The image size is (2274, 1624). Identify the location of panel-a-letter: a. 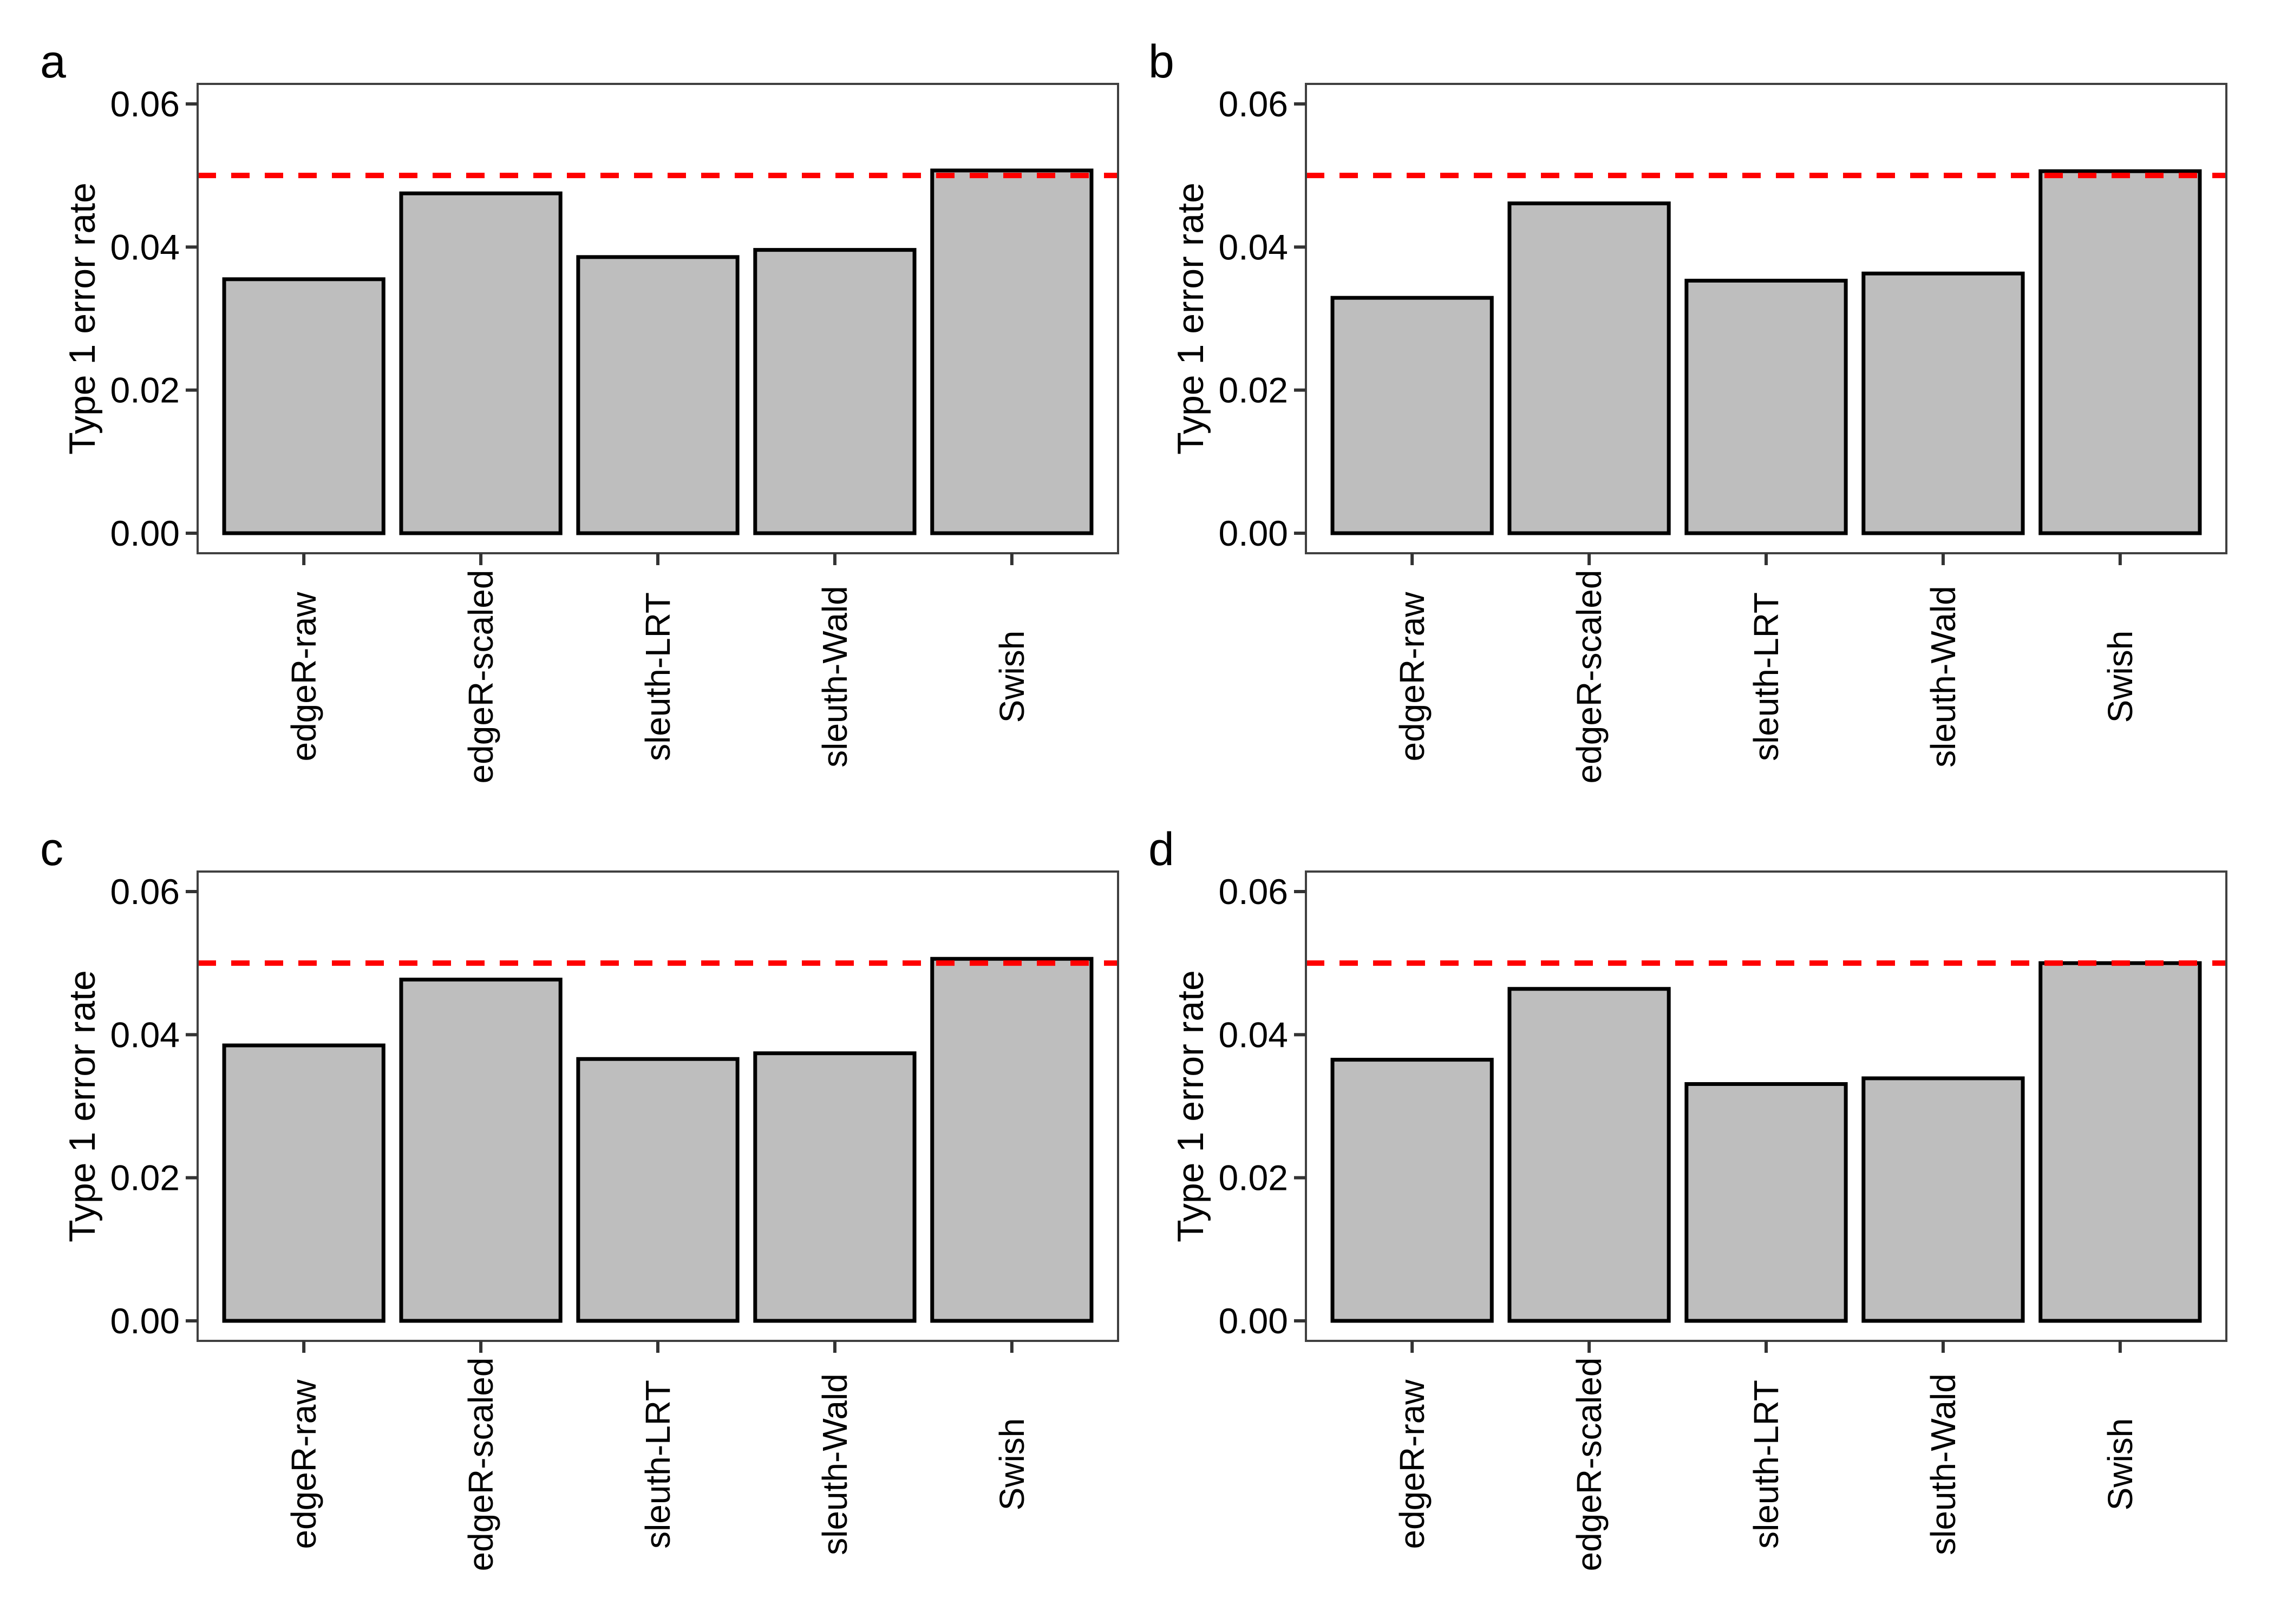
(53, 62).